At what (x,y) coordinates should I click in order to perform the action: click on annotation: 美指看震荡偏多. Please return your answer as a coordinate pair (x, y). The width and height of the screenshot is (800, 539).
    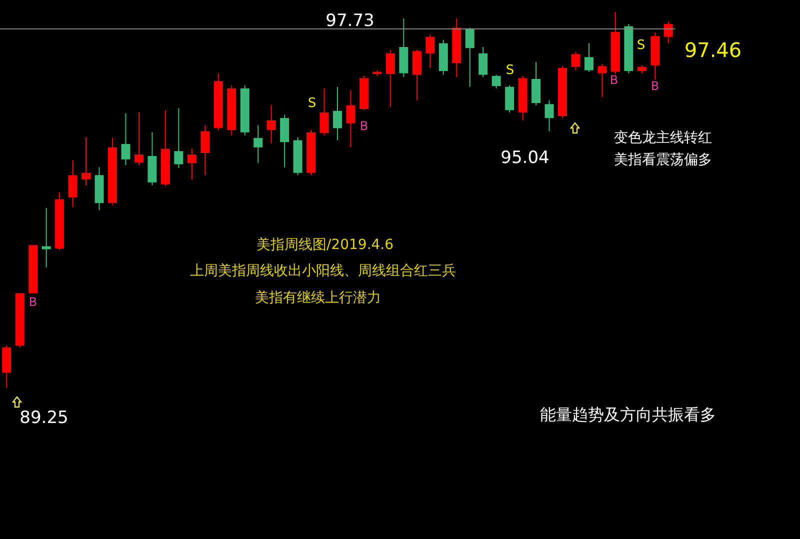
    Looking at the image, I should click on (663, 160).